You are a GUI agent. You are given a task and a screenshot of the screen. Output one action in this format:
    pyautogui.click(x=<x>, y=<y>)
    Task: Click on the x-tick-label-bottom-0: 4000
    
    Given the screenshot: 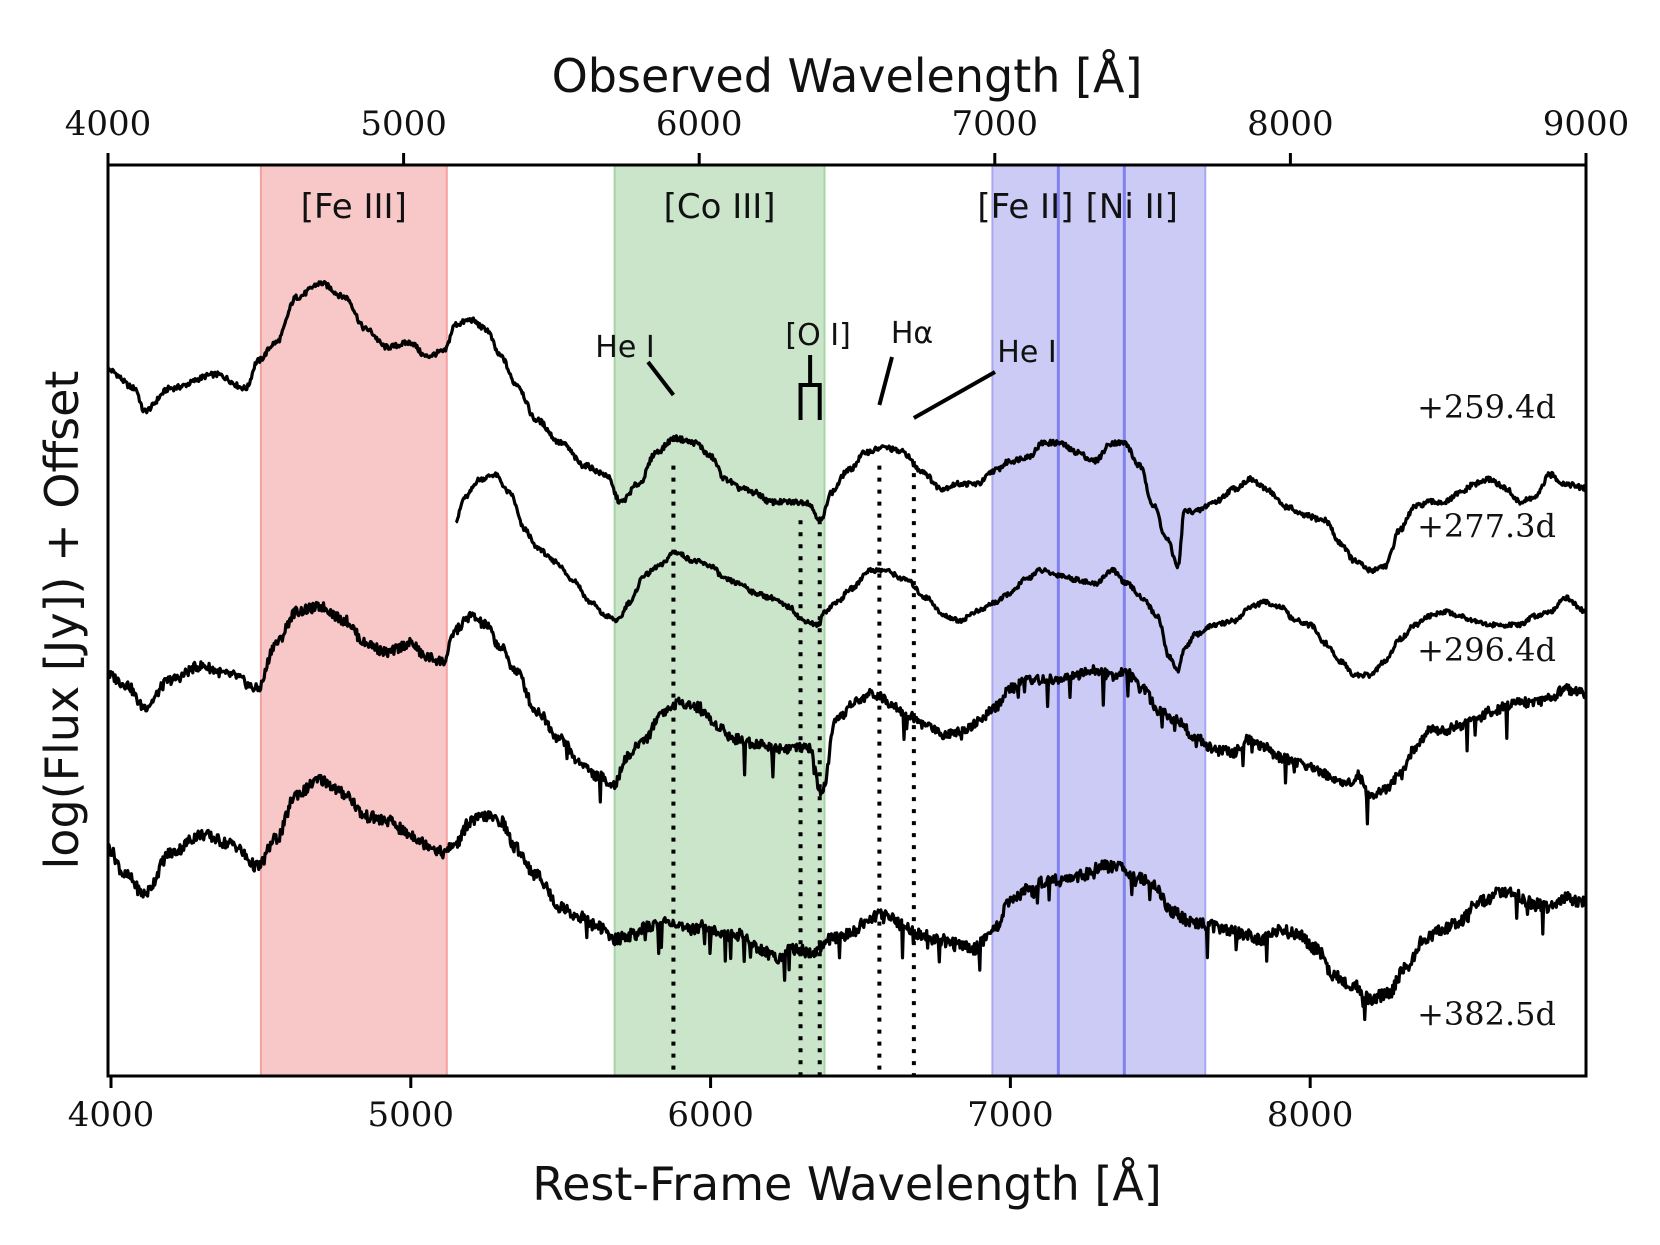 What is the action you would take?
    pyautogui.click(x=111, y=1115)
    